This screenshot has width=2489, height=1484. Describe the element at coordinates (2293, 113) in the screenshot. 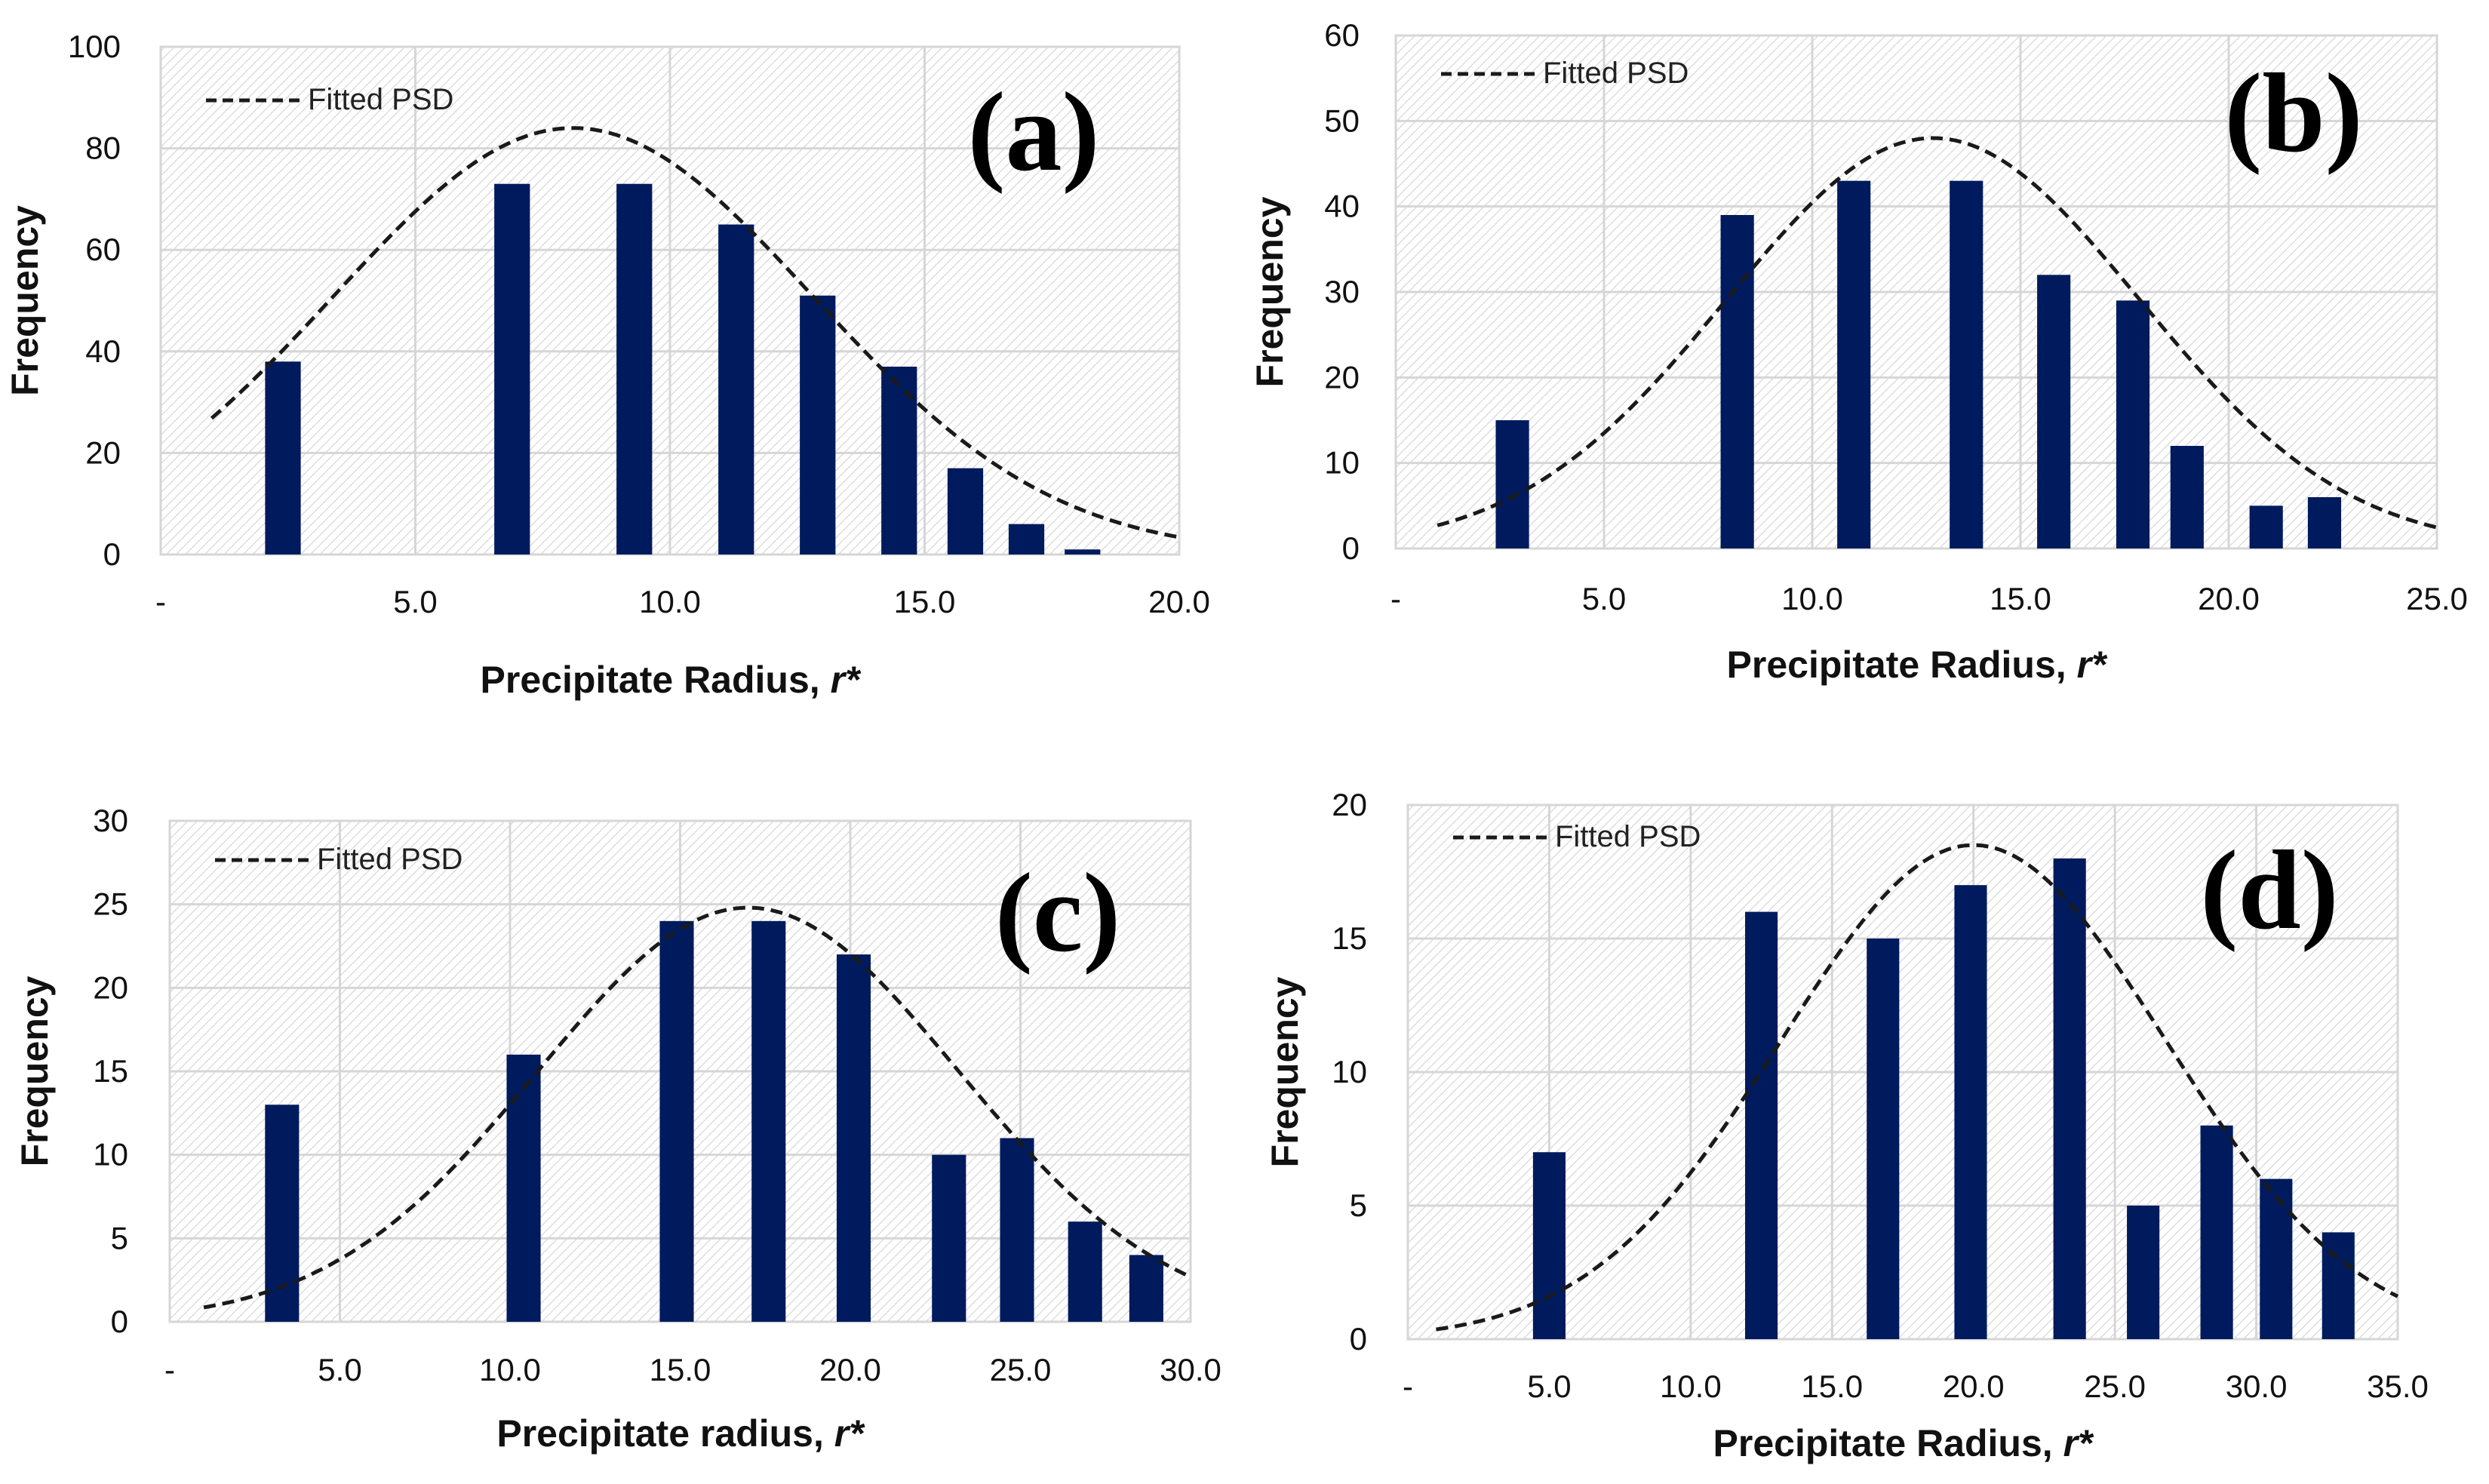

I see `panel-label: (b)` at that location.